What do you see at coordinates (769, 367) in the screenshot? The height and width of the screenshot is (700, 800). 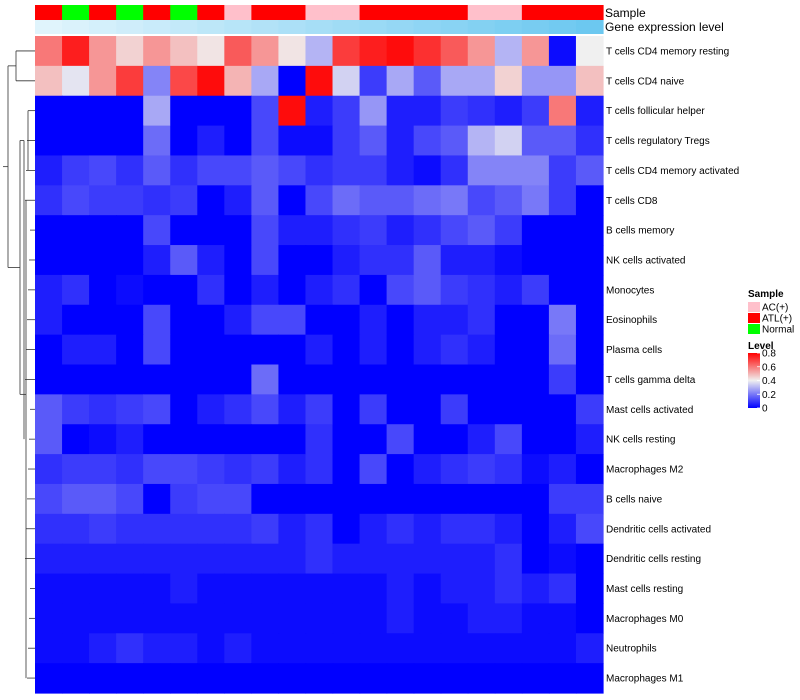 I see `legend-level-tick-label: 0.6` at bounding box center [769, 367].